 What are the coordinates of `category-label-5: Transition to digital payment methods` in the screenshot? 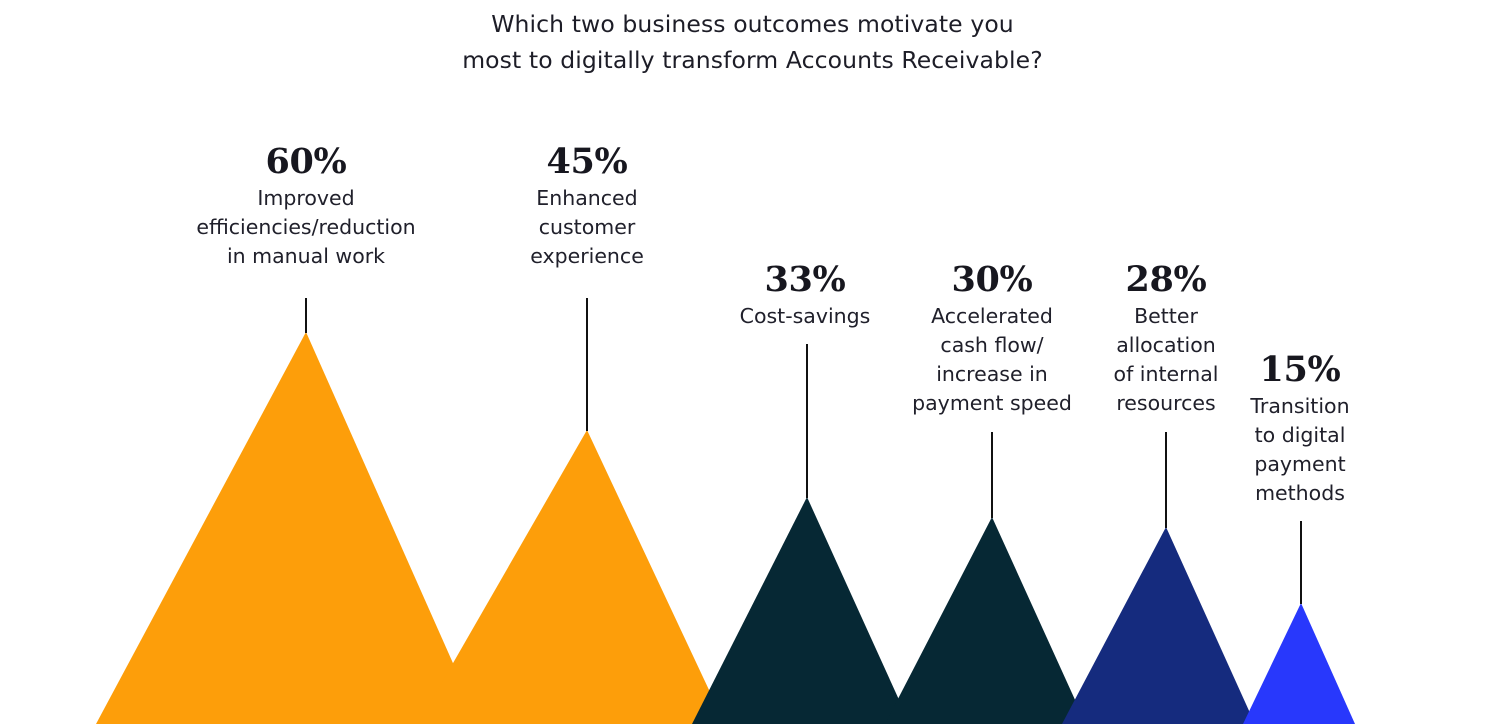 It's located at (1300, 449).